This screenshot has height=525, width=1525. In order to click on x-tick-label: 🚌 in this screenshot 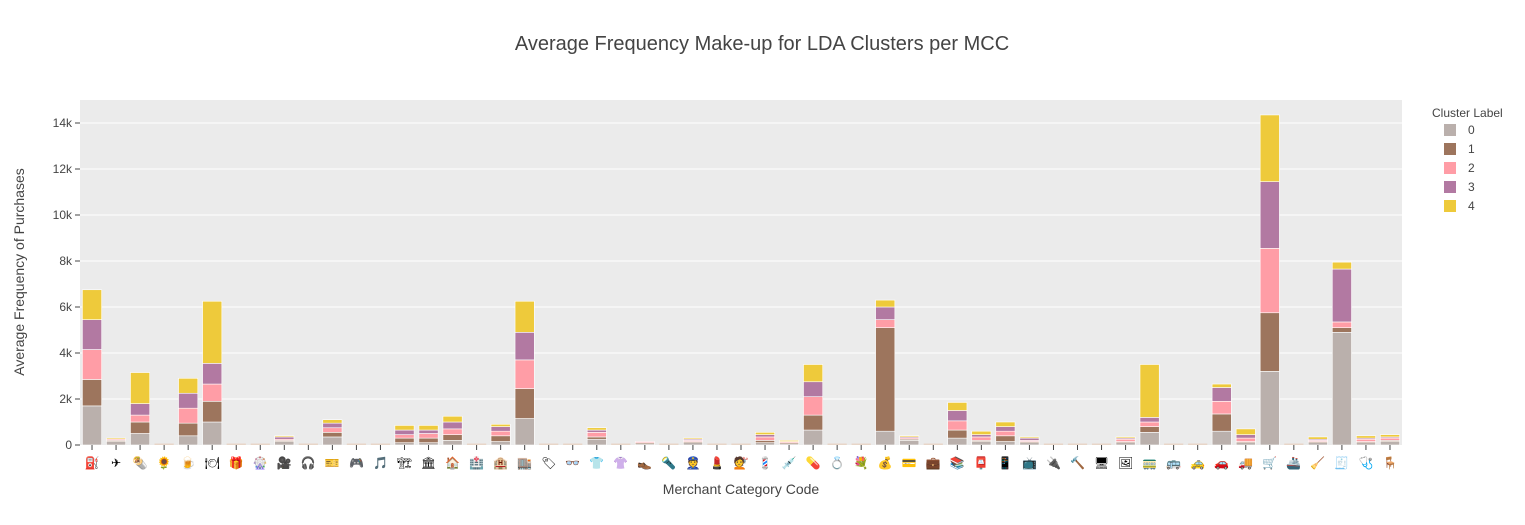, I will do `click(1173, 463)`.